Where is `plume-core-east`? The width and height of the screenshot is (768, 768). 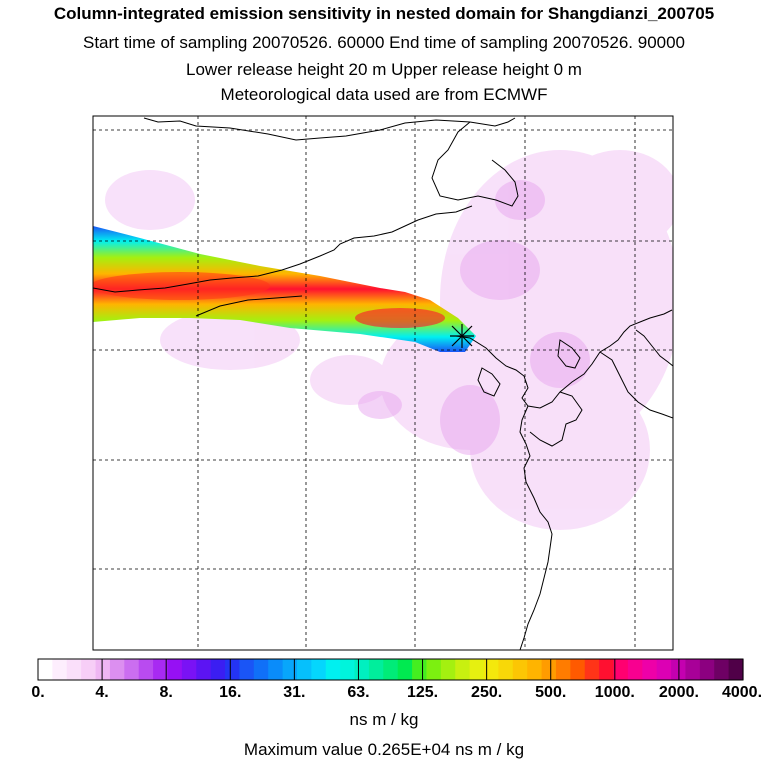
plume-core-east is located at coordinates (400, 318).